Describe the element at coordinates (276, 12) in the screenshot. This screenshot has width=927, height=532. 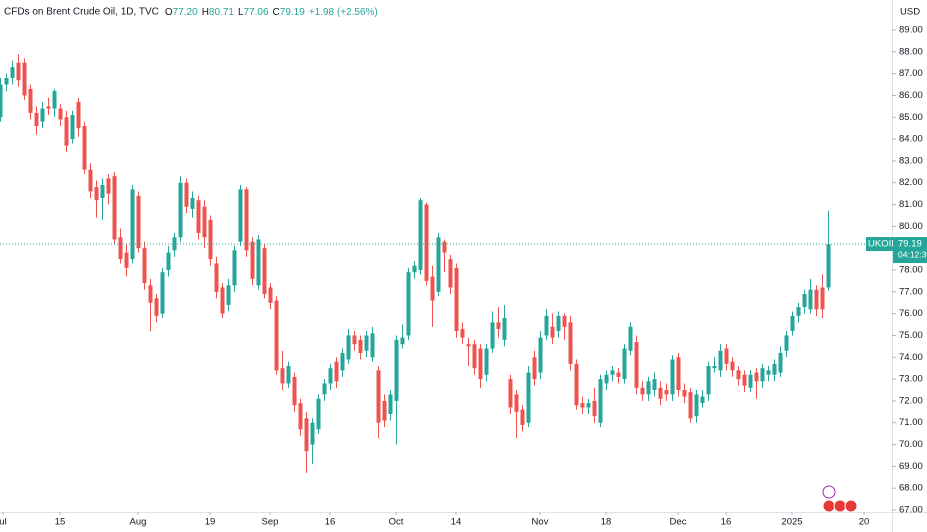
I see `ohlc-label: C` at that location.